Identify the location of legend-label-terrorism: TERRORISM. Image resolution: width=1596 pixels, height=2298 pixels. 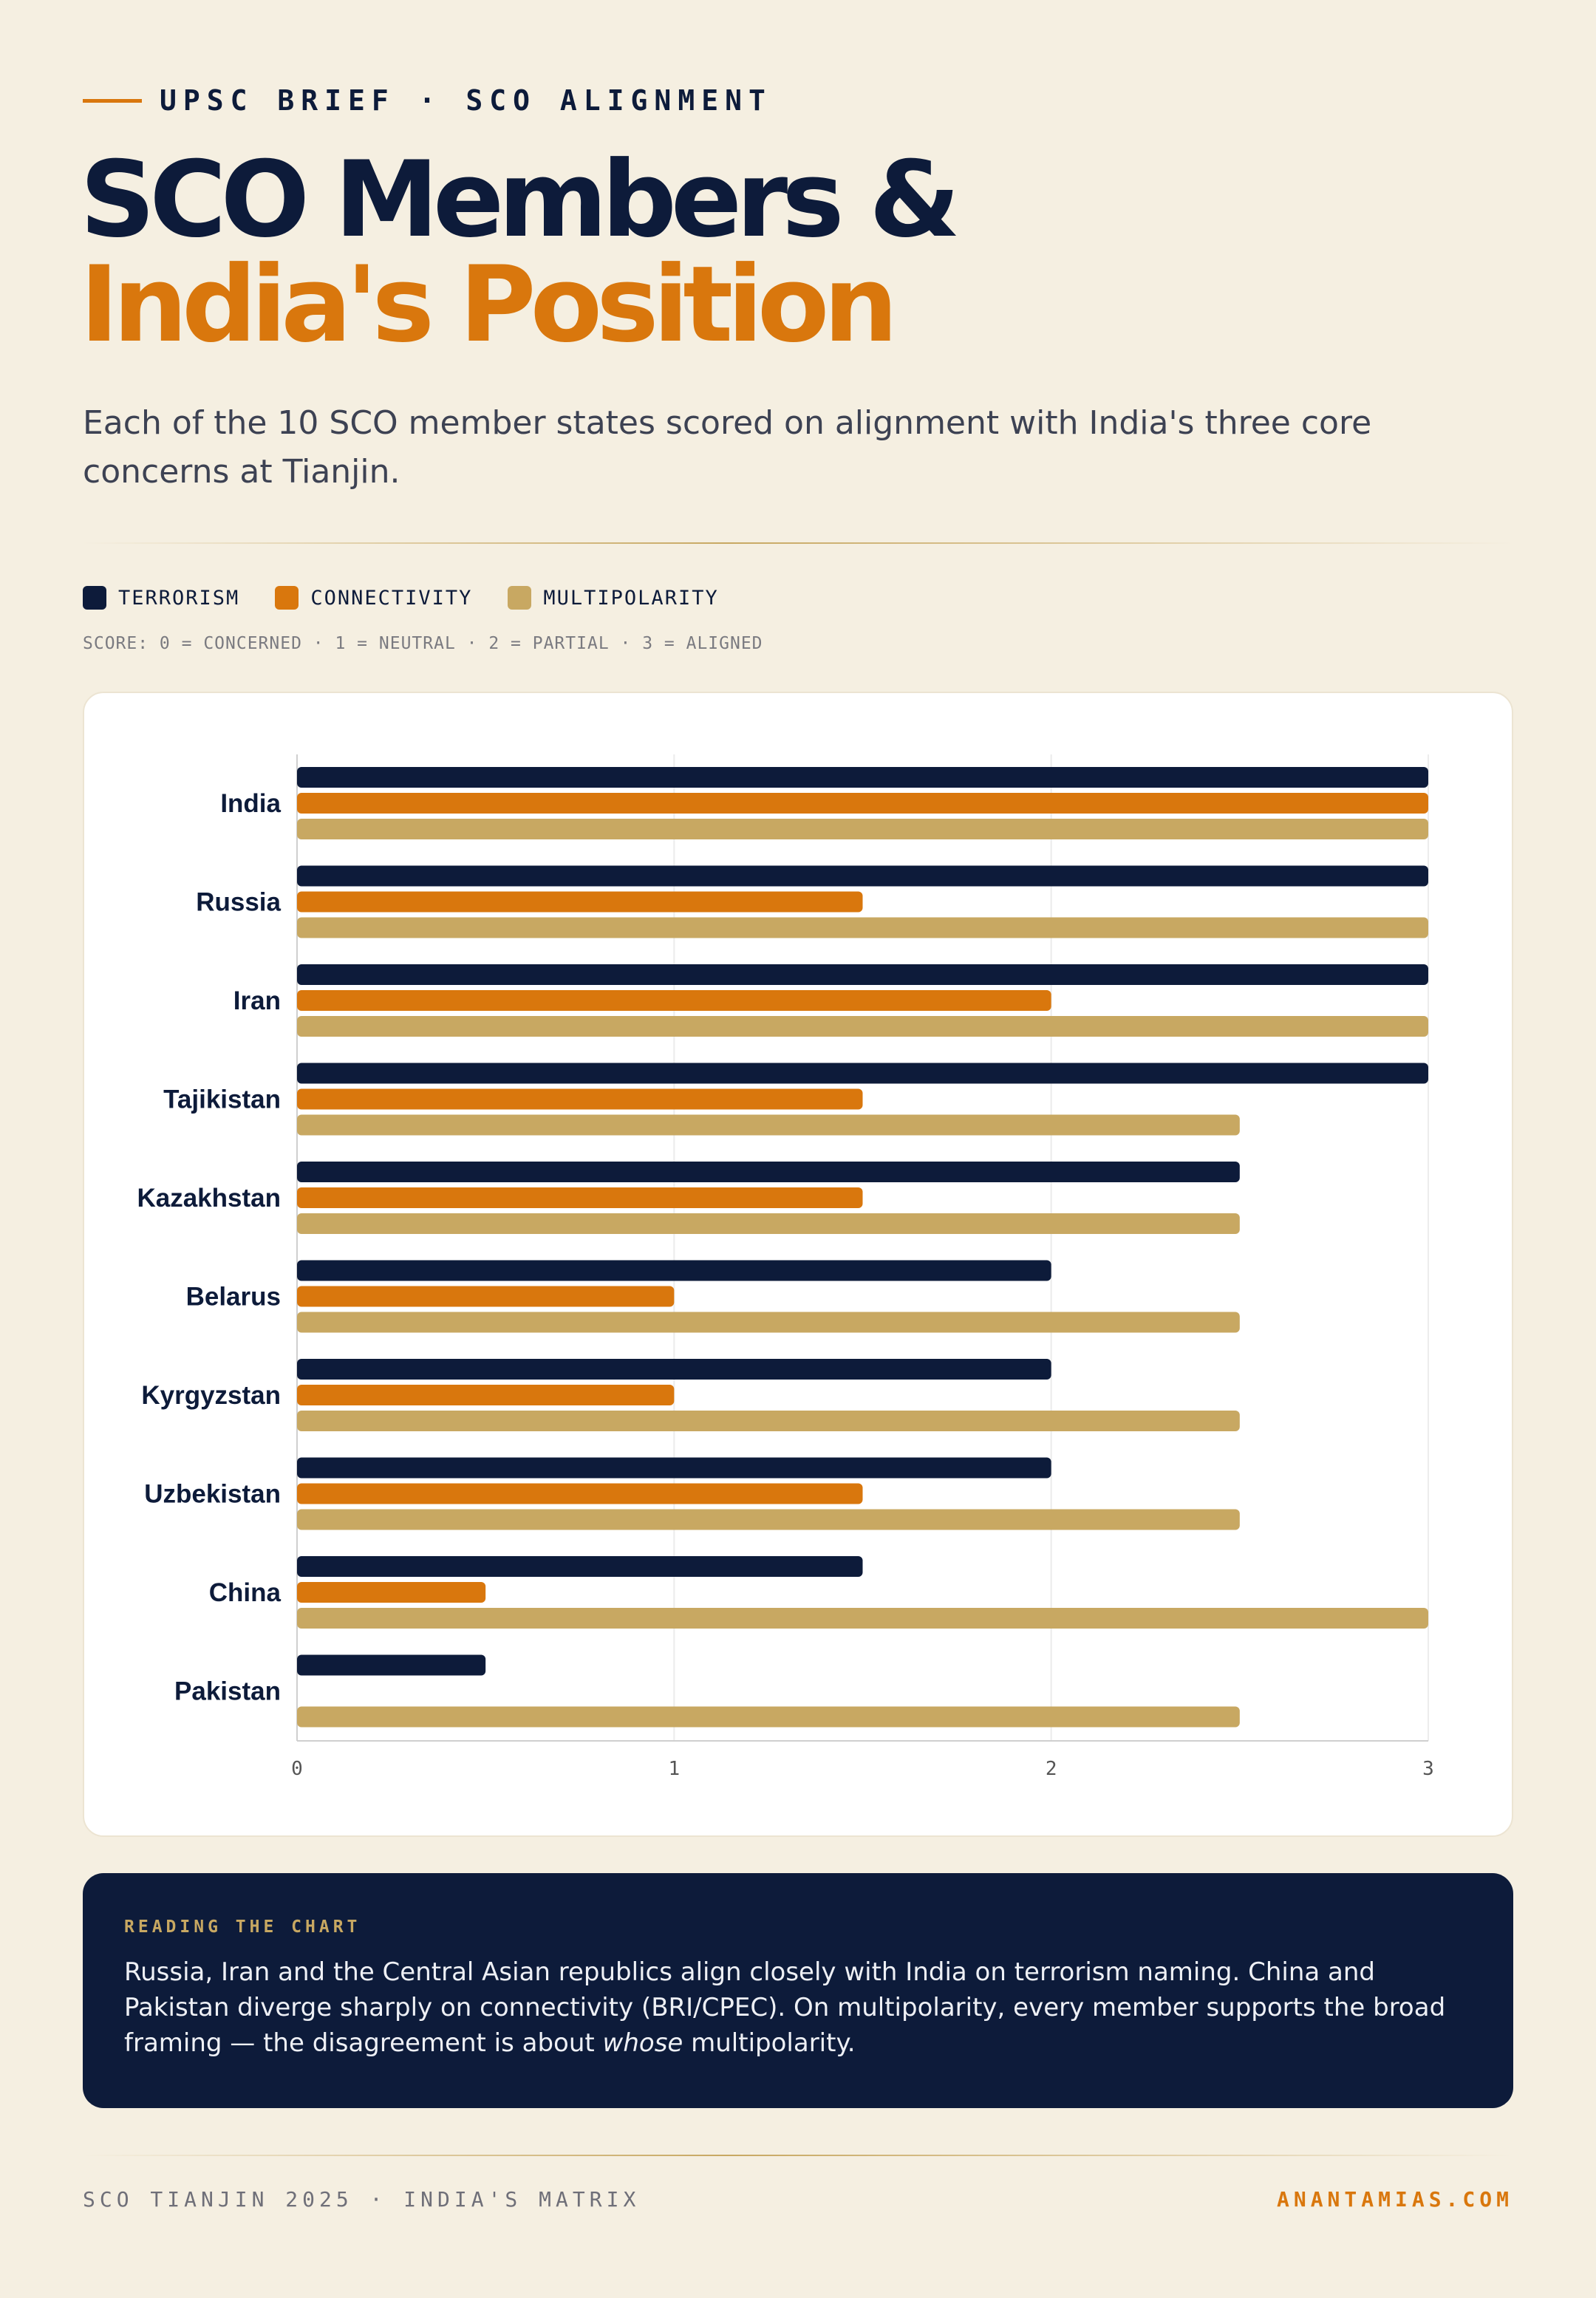
(179, 598).